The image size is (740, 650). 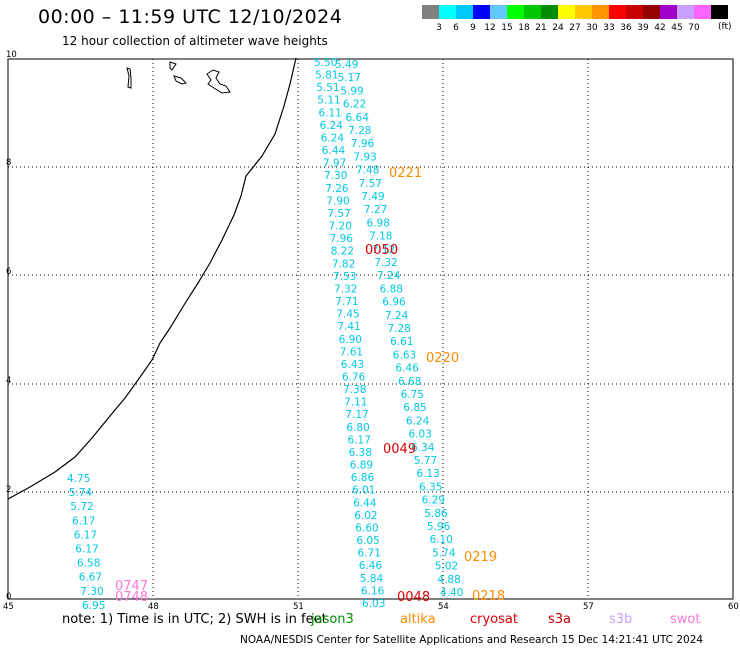 I want to click on wave-height-value: 6.98, so click(x=378, y=223).